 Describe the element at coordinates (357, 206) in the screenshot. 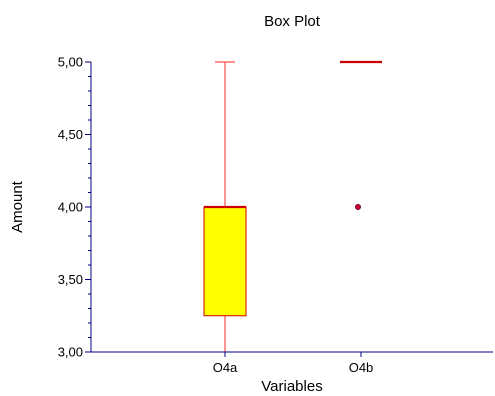

I see `outlier-point` at that location.